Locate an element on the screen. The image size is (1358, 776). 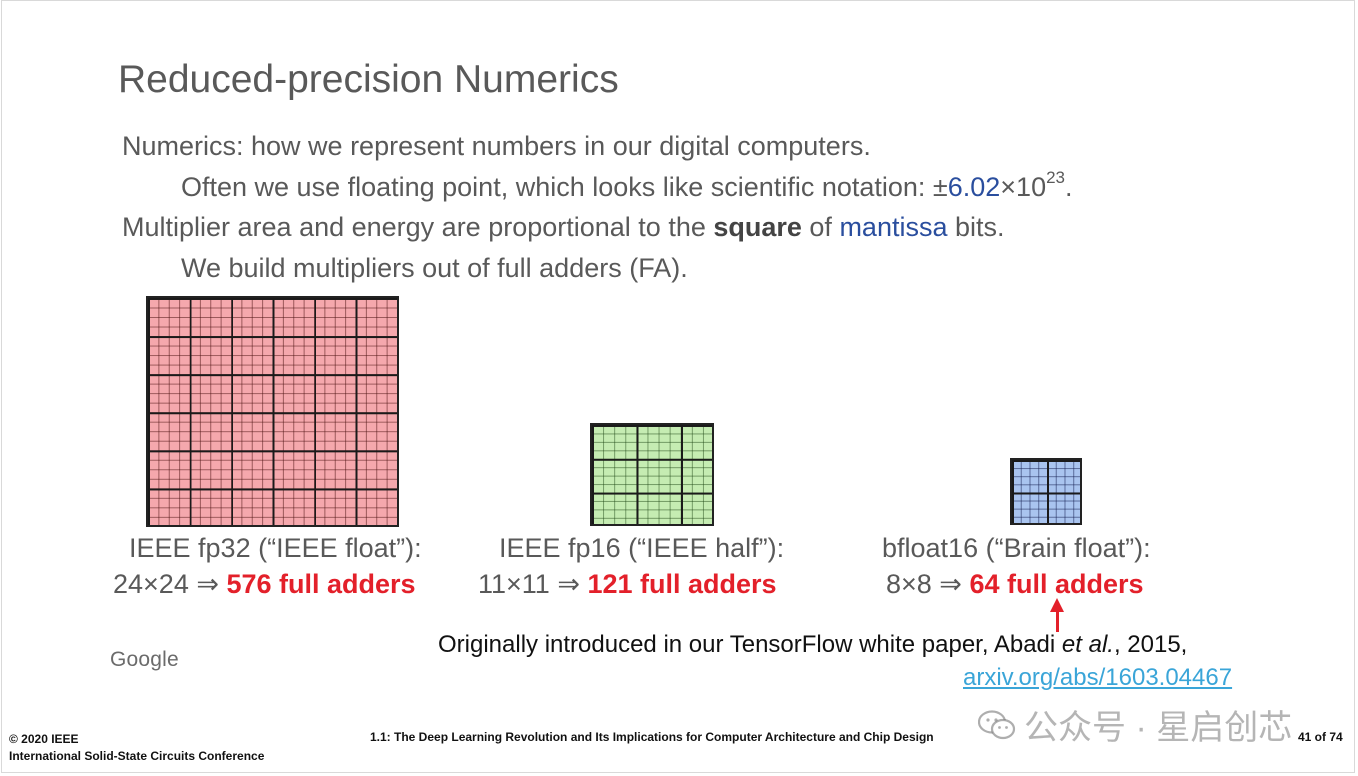
google-logo: Google is located at coordinates (144, 659).